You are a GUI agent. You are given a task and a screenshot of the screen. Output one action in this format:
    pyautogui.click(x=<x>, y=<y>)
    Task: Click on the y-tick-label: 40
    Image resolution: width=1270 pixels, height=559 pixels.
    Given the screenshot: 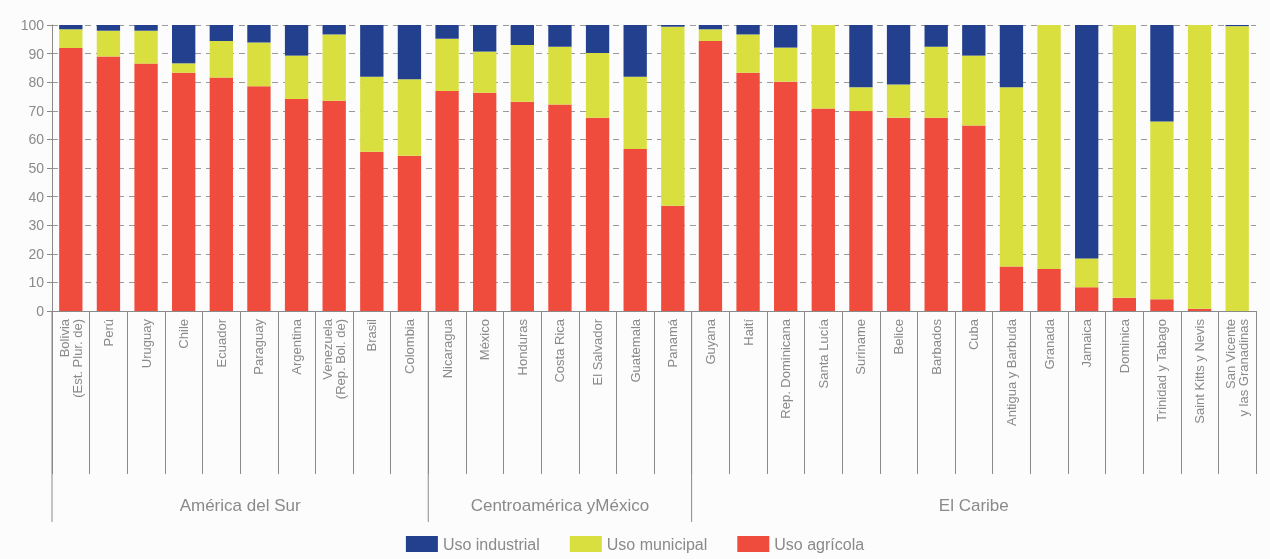 What is the action you would take?
    pyautogui.click(x=36, y=196)
    